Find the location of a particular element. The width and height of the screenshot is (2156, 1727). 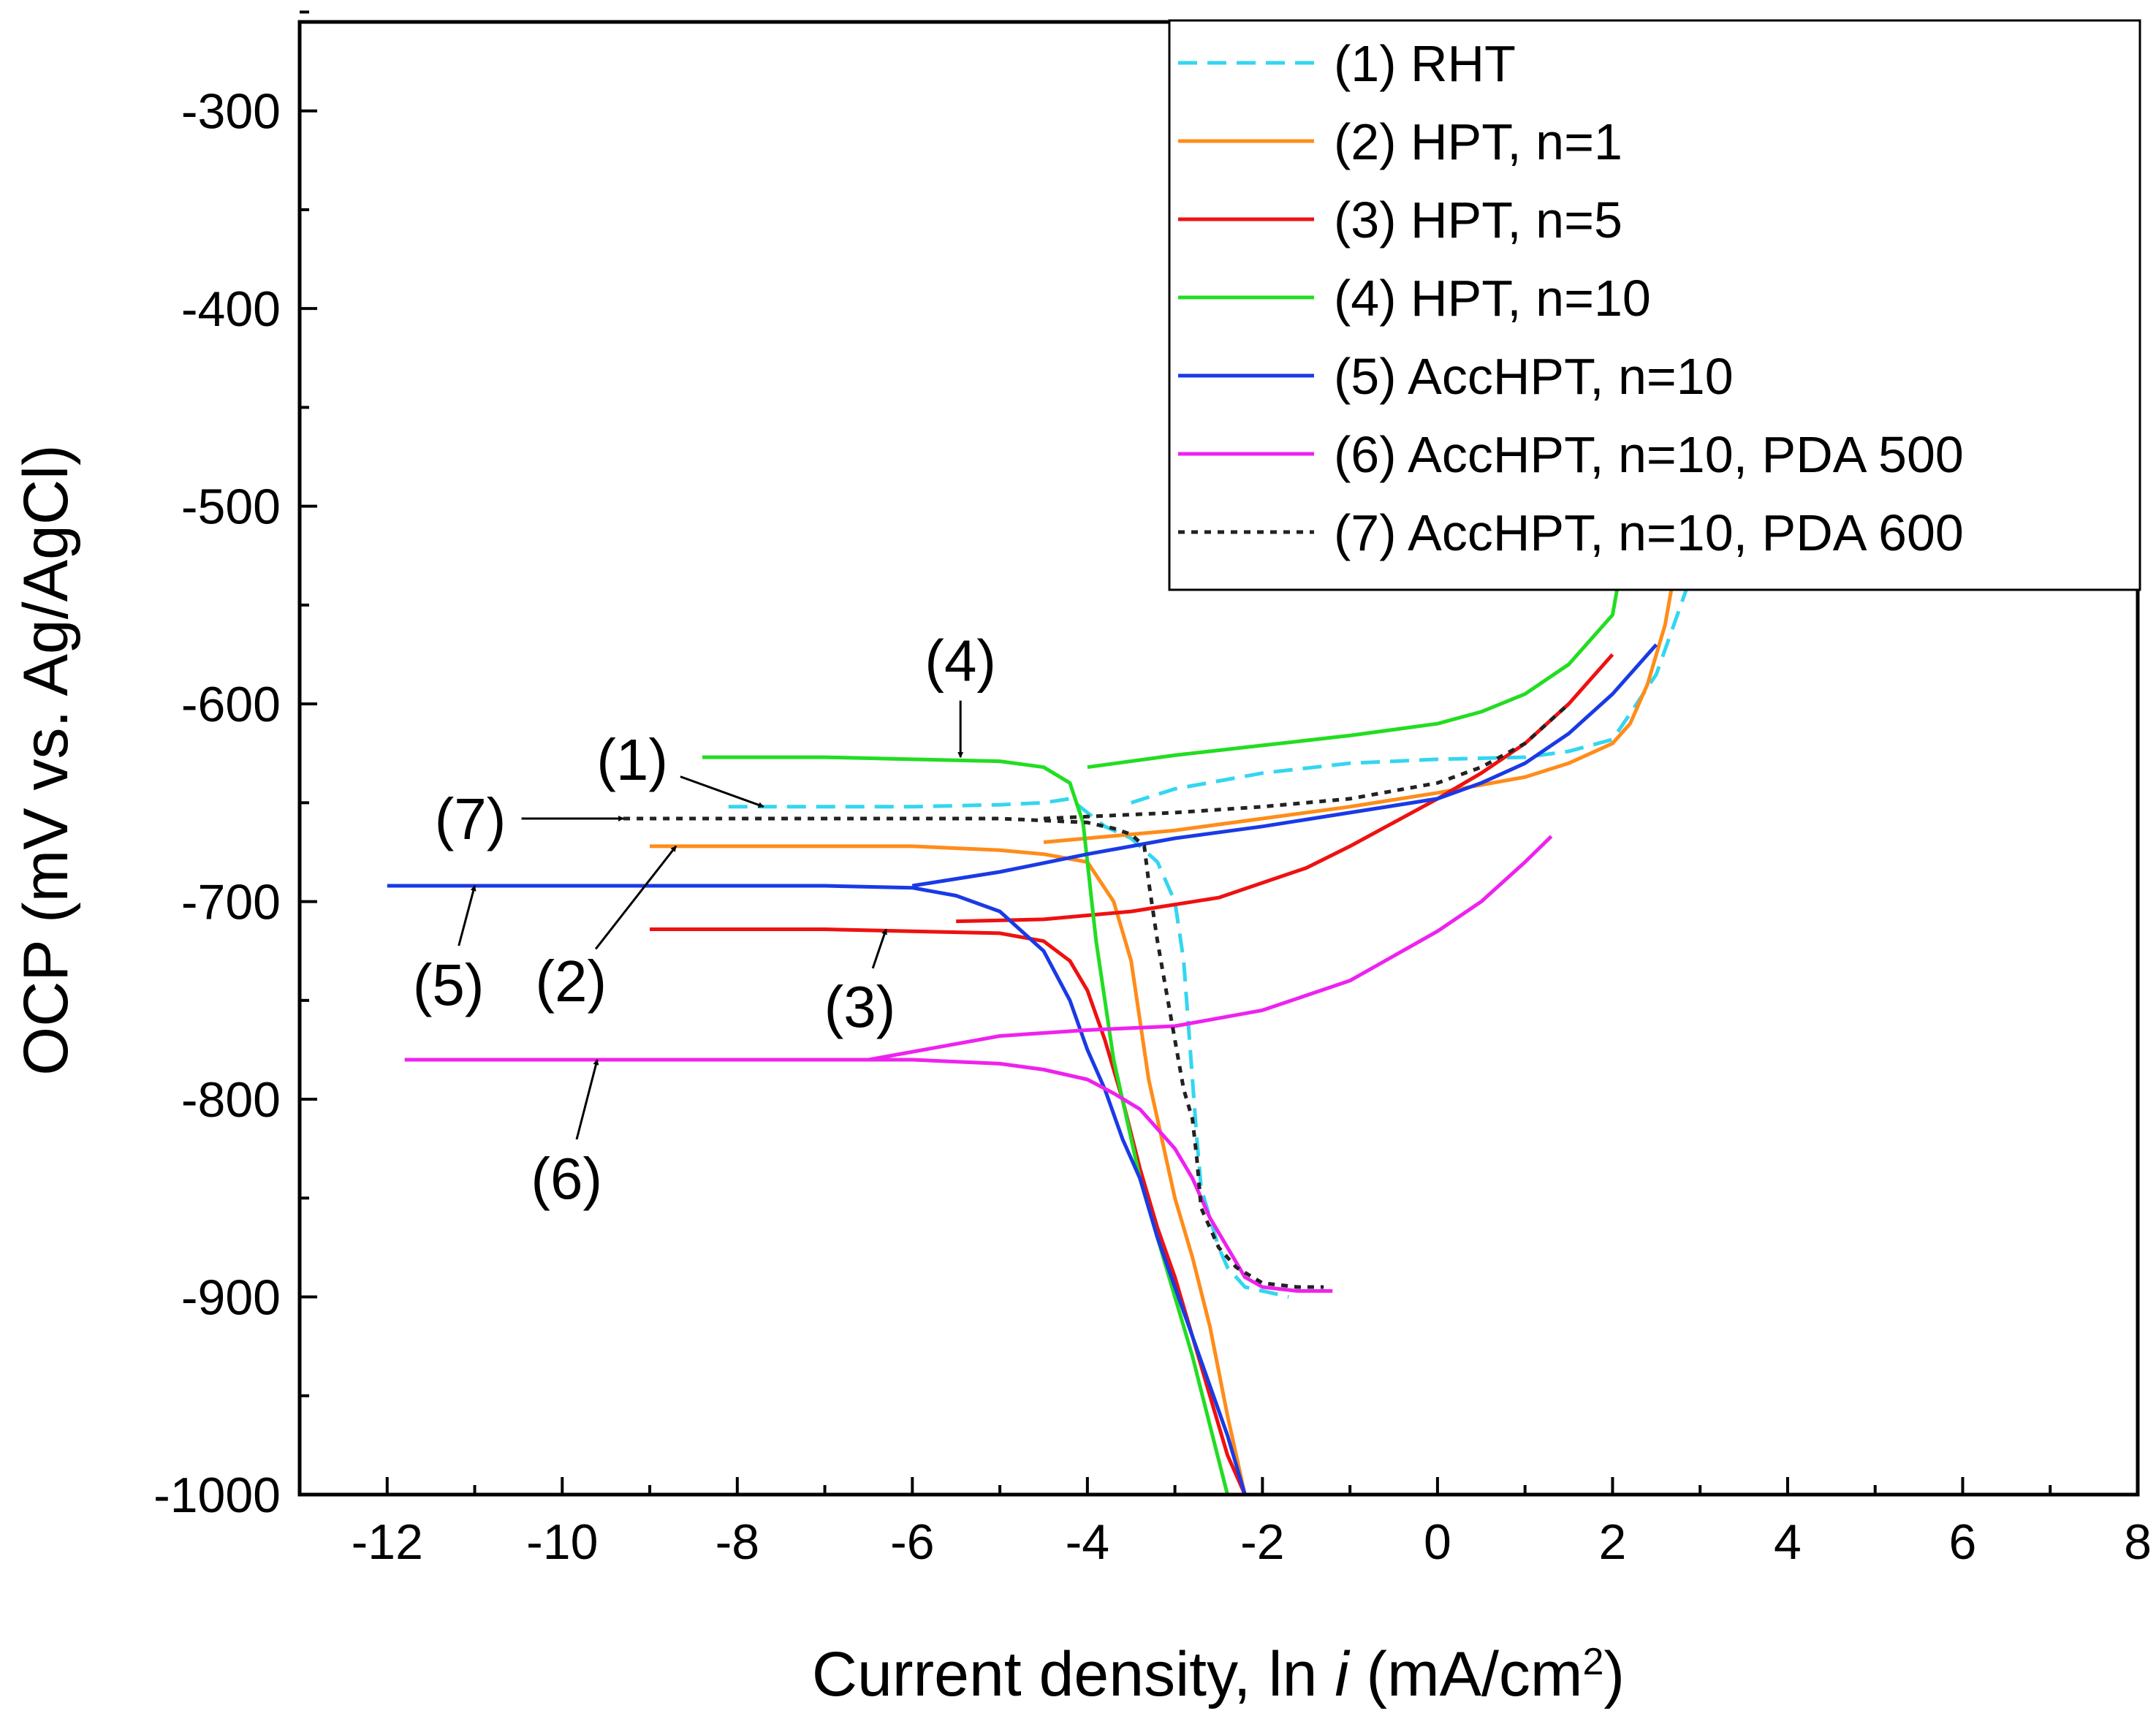

x-tick-label: 0 is located at coordinates (1438, 1542).